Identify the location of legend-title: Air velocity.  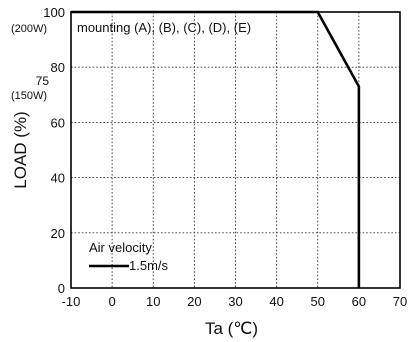
(120, 247).